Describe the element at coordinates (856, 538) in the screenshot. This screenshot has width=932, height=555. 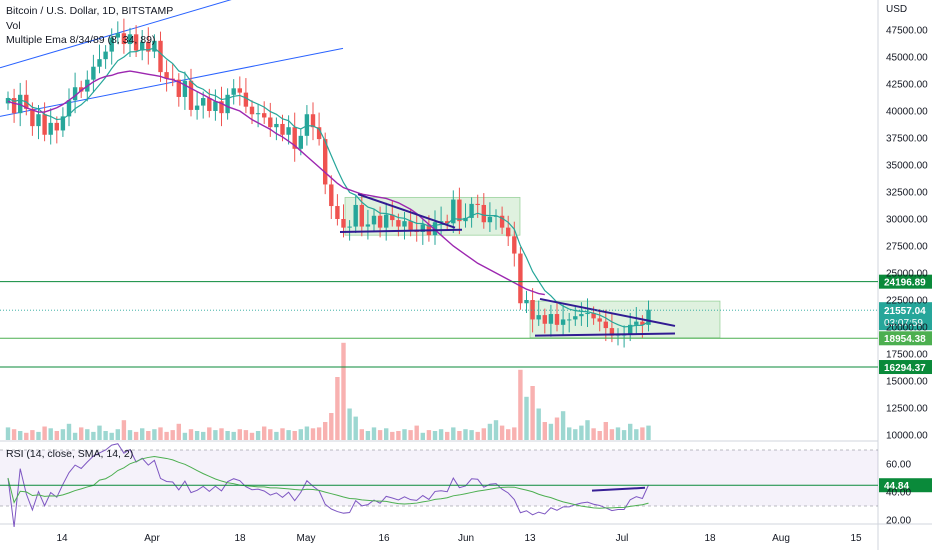
I see `time-tick-label: 15` at that location.